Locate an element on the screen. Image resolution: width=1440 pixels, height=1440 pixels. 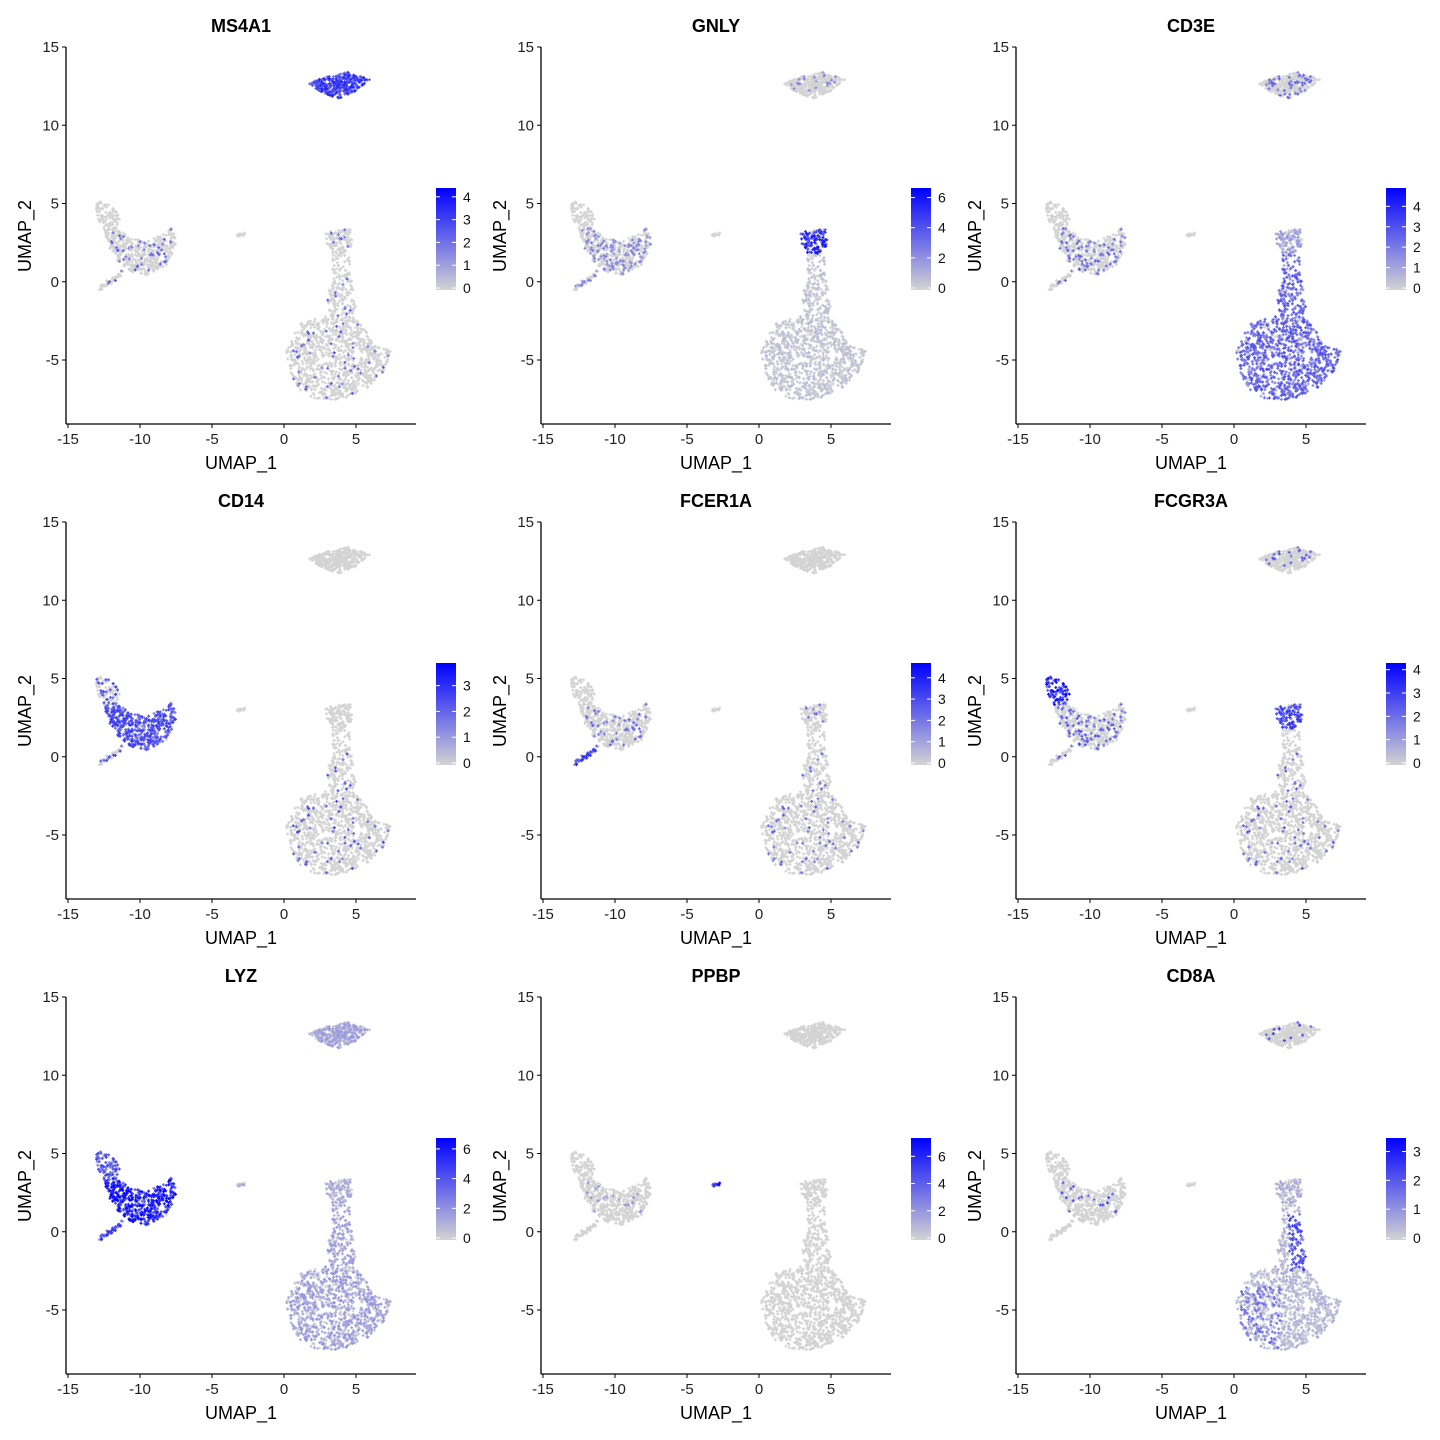
feature-plot-ms4a1: MS4A1 -15 -10 -5 0 5 -5 0 5 10 15 UMAP_1 UMAP_2 0 1 2 3 4 is located at coordinates (237, 237).